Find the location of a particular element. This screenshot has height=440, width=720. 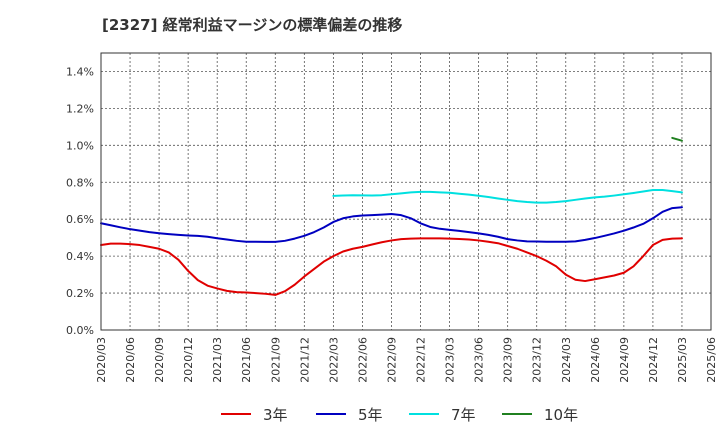

y-tick-label: 1.2% is located at coordinates (80, 108).